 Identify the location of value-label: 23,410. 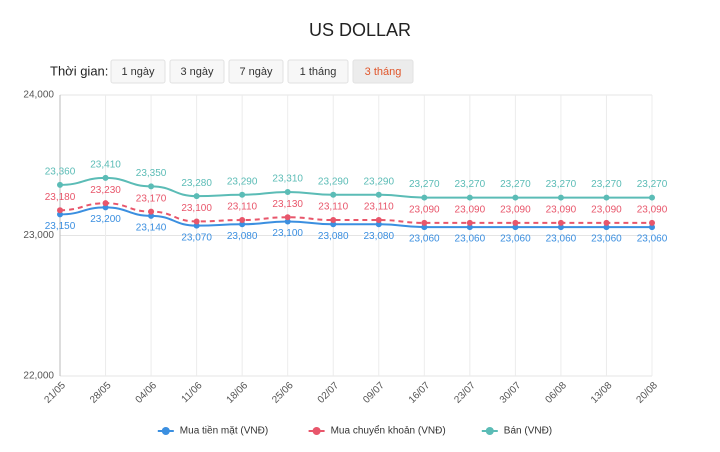
(105, 165).